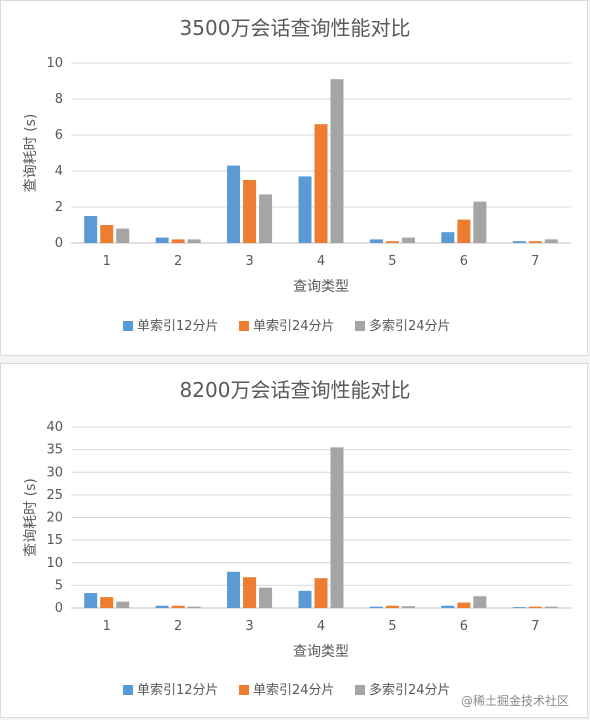 This screenshot has width=590, height=720. Describe the element at coordinates (59, 99) in the screenshot. I see `y-tick-label: 8` at that location.